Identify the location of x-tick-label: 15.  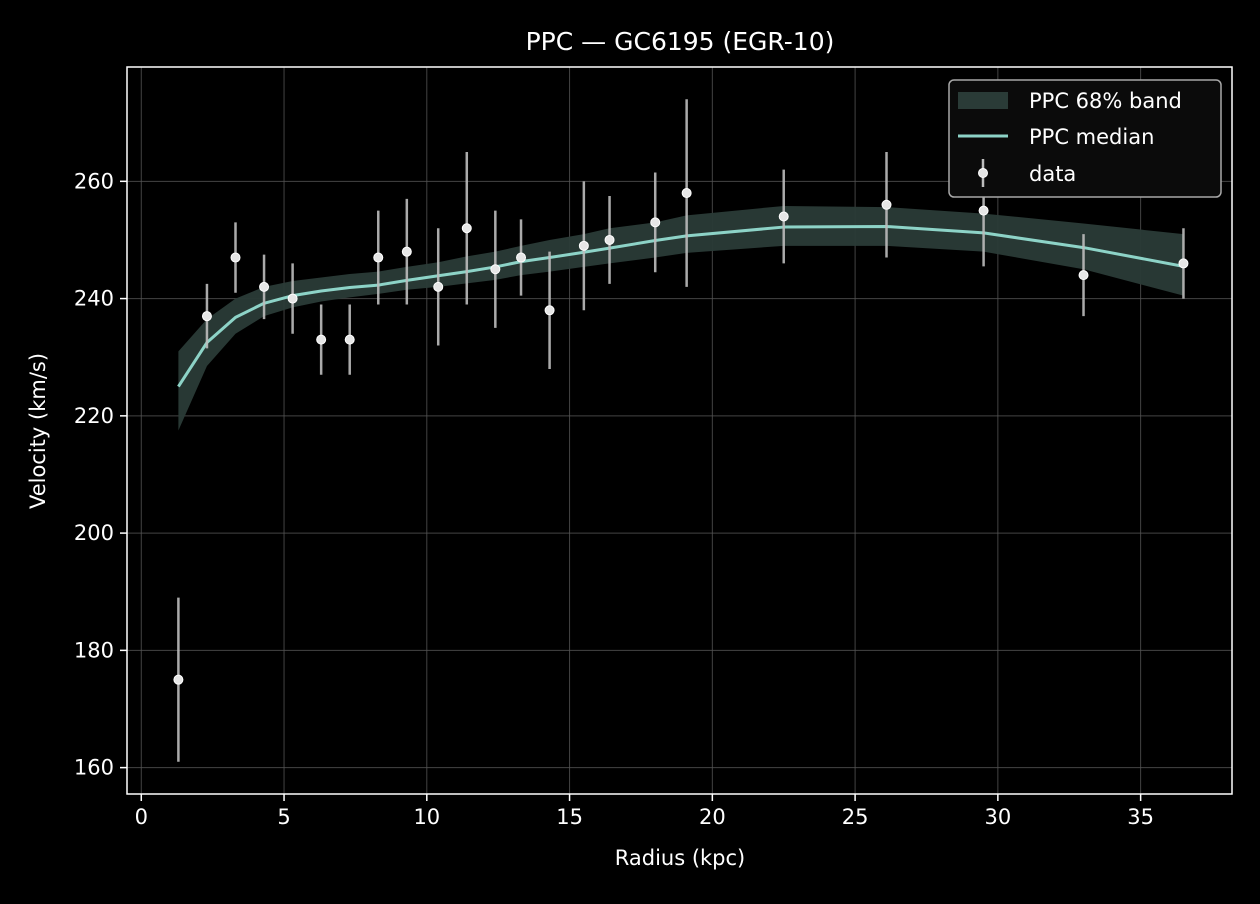
(569, 817).